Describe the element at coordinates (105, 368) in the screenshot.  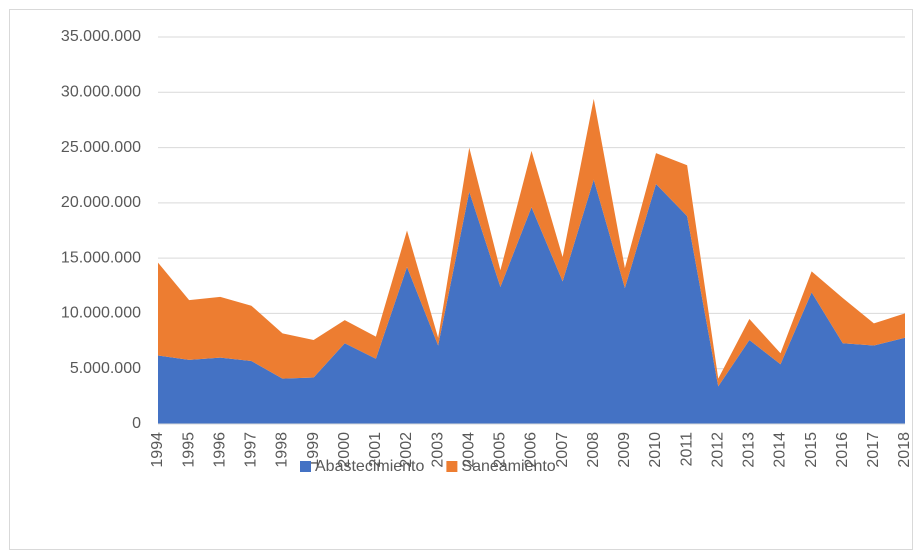
I see `y-tick-label: 5.000.000` at that location.